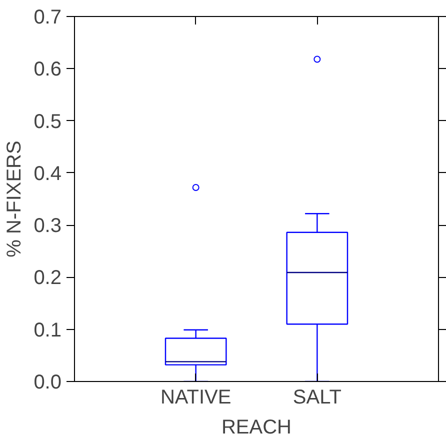 The width and height of the screenshot is (446, 441). What do you see at coordinates (317, 397) in the screenshot?
I see `x-tick-label: SALT` at bounding box center [317, 397].